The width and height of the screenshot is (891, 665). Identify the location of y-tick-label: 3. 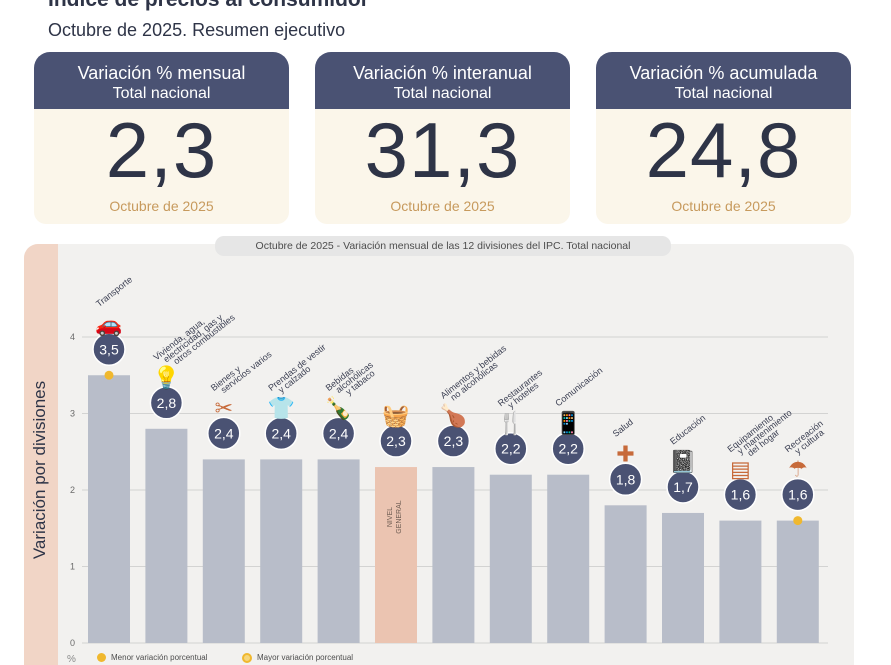
(72, 414).